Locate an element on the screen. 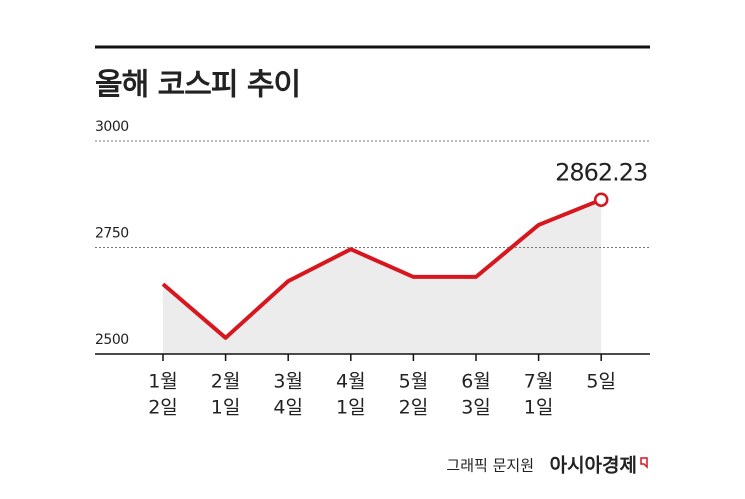 The width and height of the screenshot is (745, 499). x-tick-label: 6월 is located at coordinates (476, 382).